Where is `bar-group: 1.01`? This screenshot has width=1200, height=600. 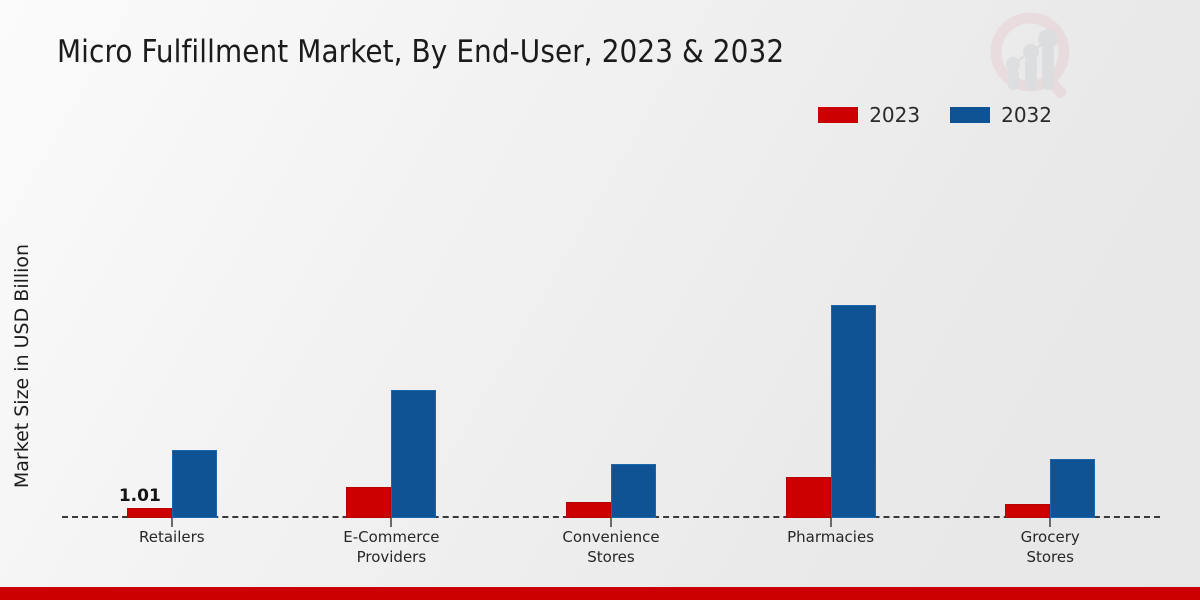 bar-group: 1.01 is located at coordinates (172, 328).